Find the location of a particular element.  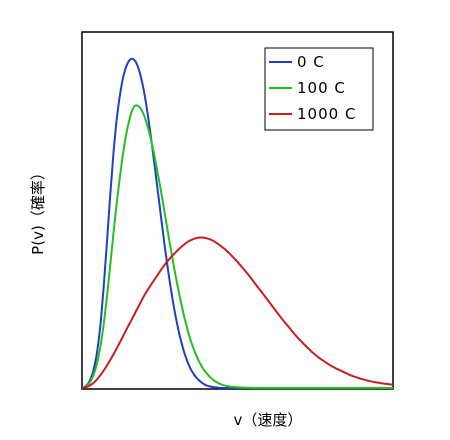

legend-label-0: 0 C is located at coordinates (311, 62).